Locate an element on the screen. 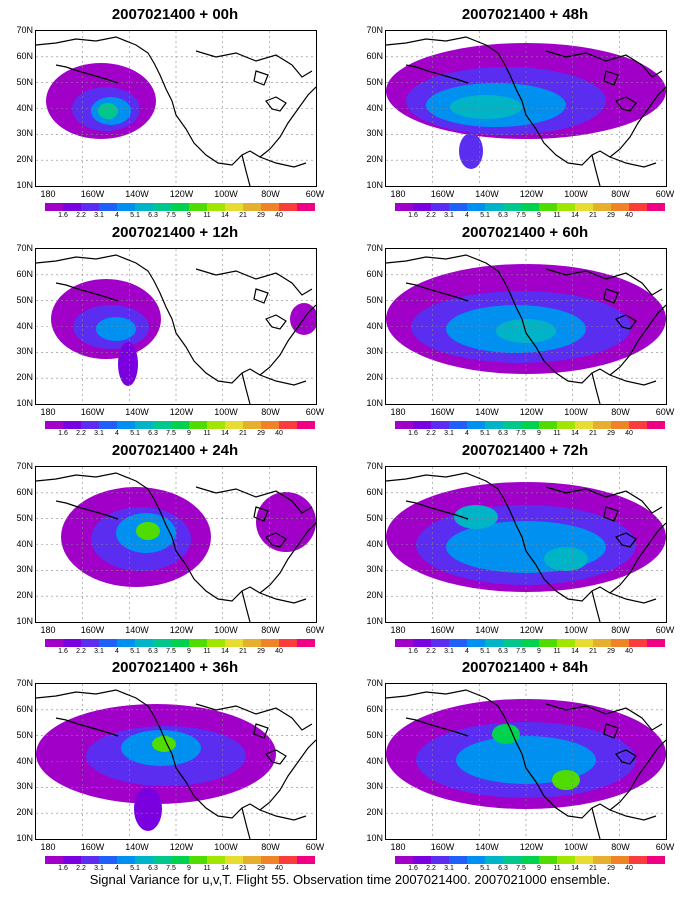 Image resolution: width=700 pixels, height=900 pixels. colorbar-72h is located at coordinates (530, 643).